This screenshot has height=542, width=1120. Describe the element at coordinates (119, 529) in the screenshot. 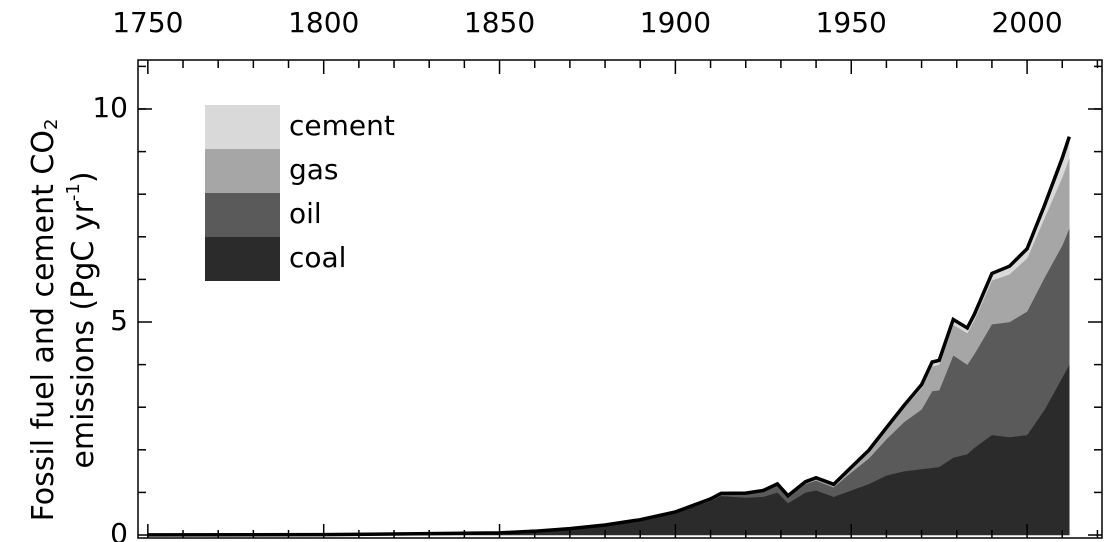

I see `y-tick-label: 0` at that location.